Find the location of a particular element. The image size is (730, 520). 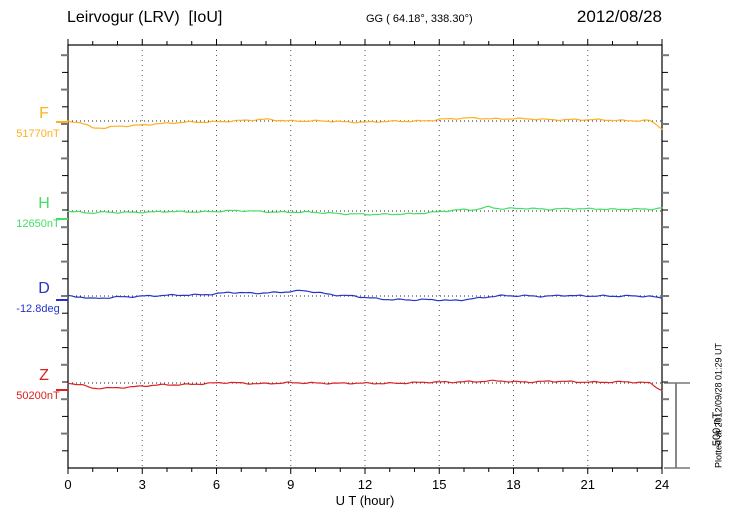

x-tick-label: 6 is located at coordinates (216, 484).